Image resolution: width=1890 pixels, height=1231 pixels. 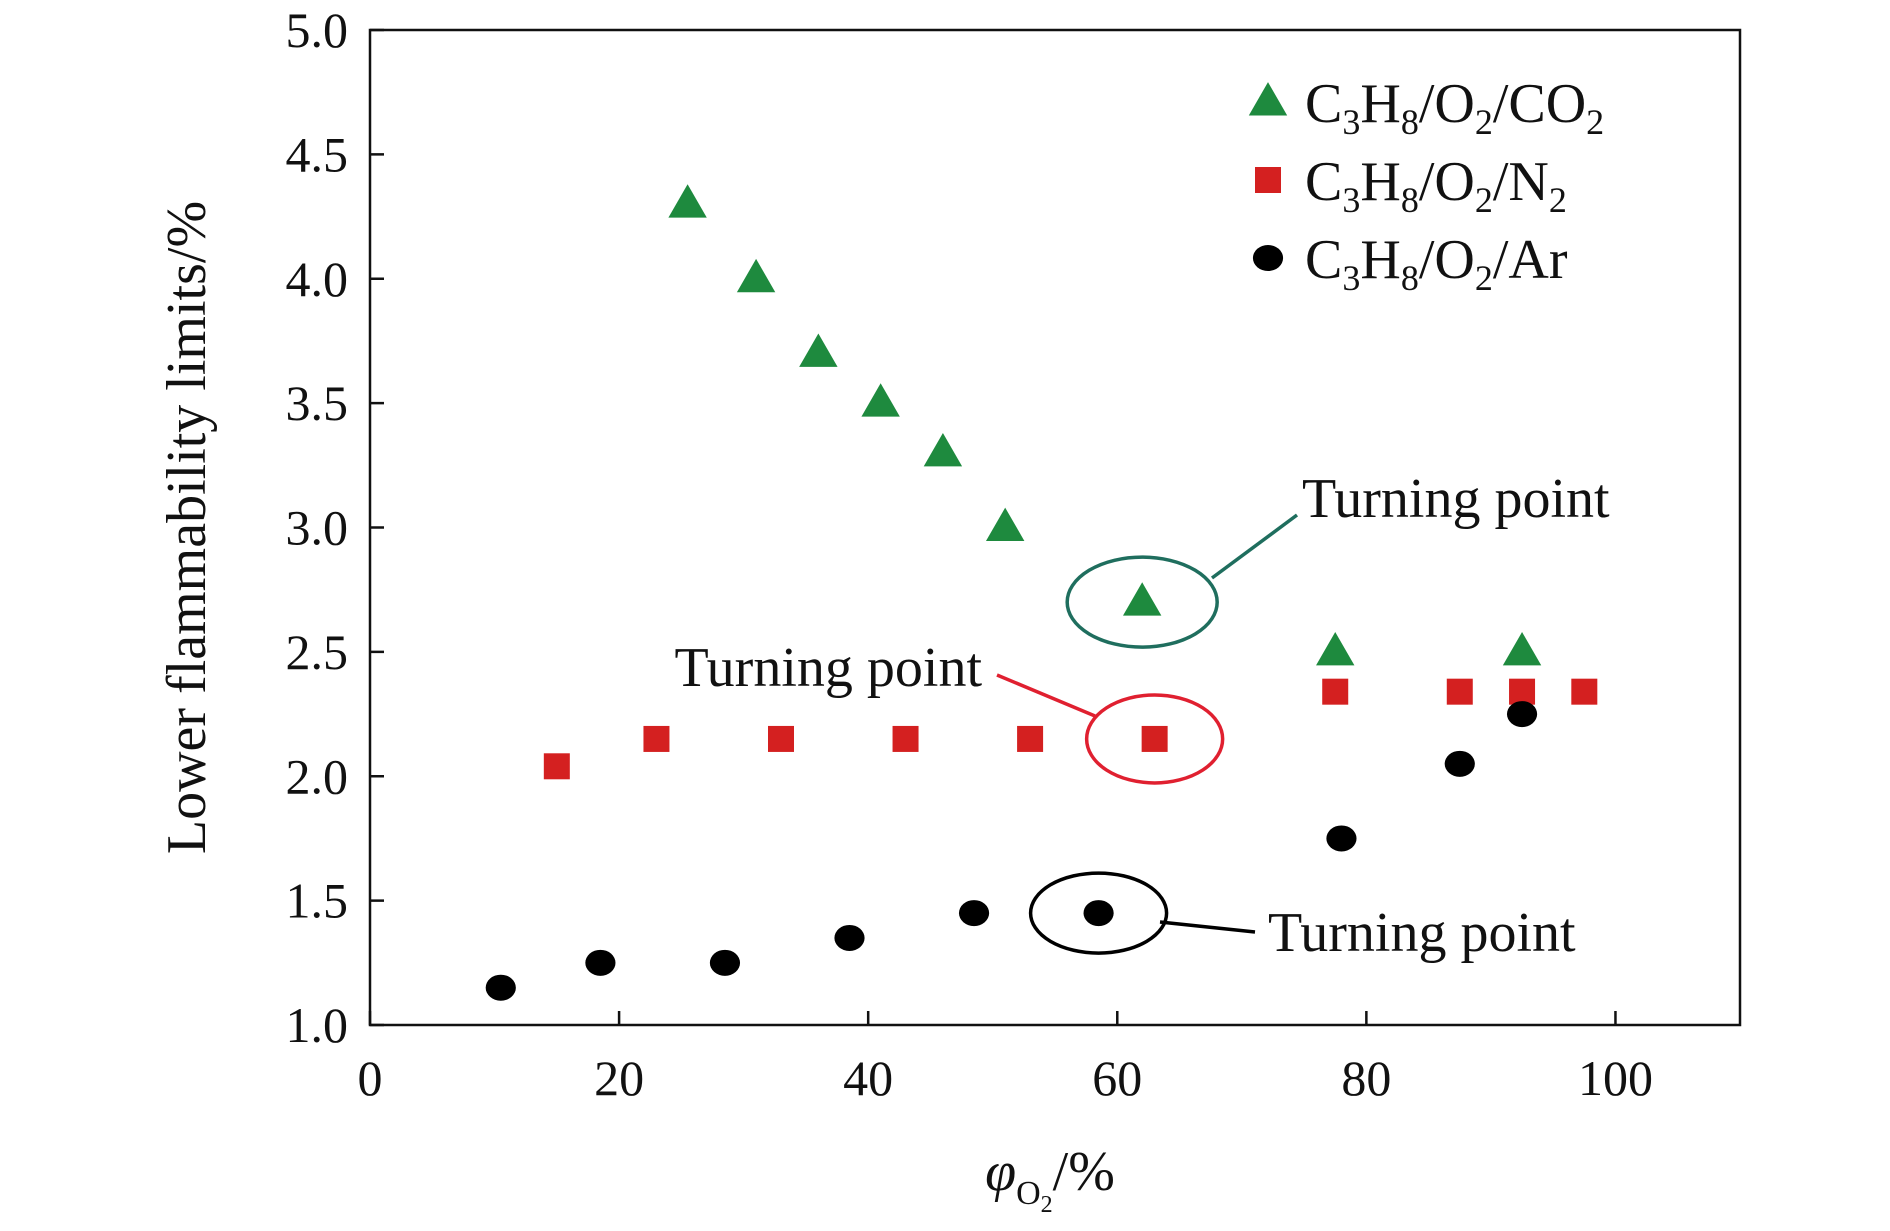 I want to click on legend-label: C3H8/O2/Ar, so click(x=1436, y=263).